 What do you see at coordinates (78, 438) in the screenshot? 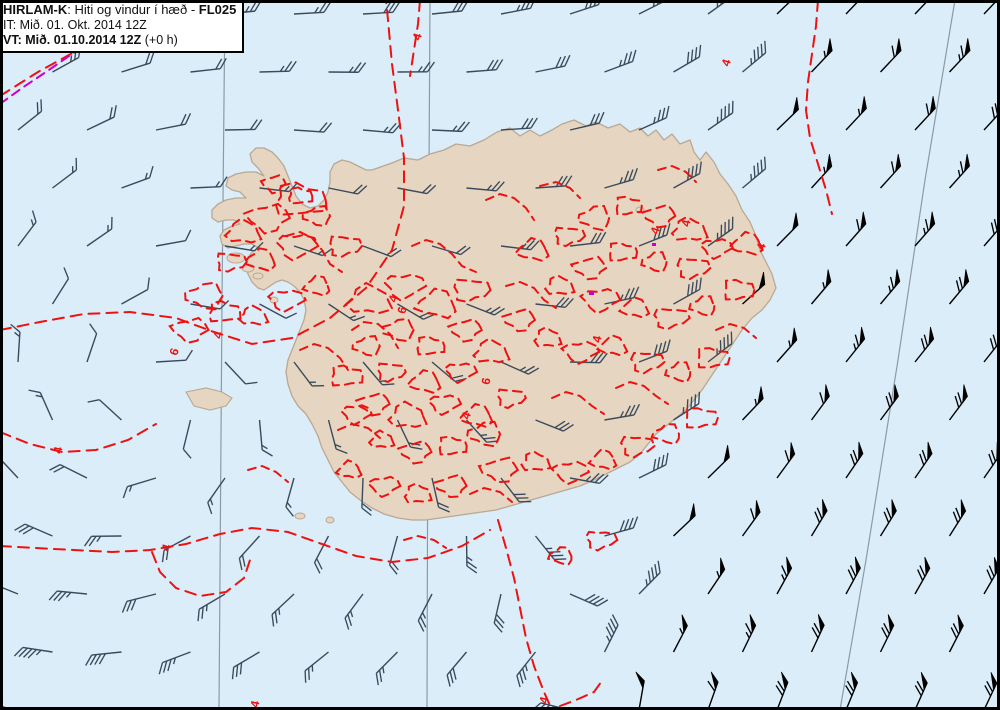
I see `isotherm-contour` at bounding box center [78, 438].